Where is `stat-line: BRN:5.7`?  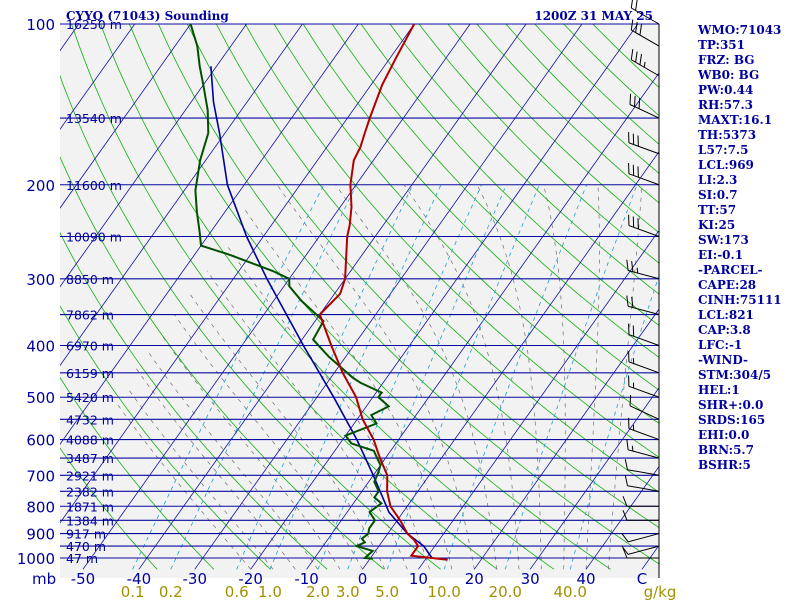
stat-line: BRN:5.7 is located at coordinates (726, 450).